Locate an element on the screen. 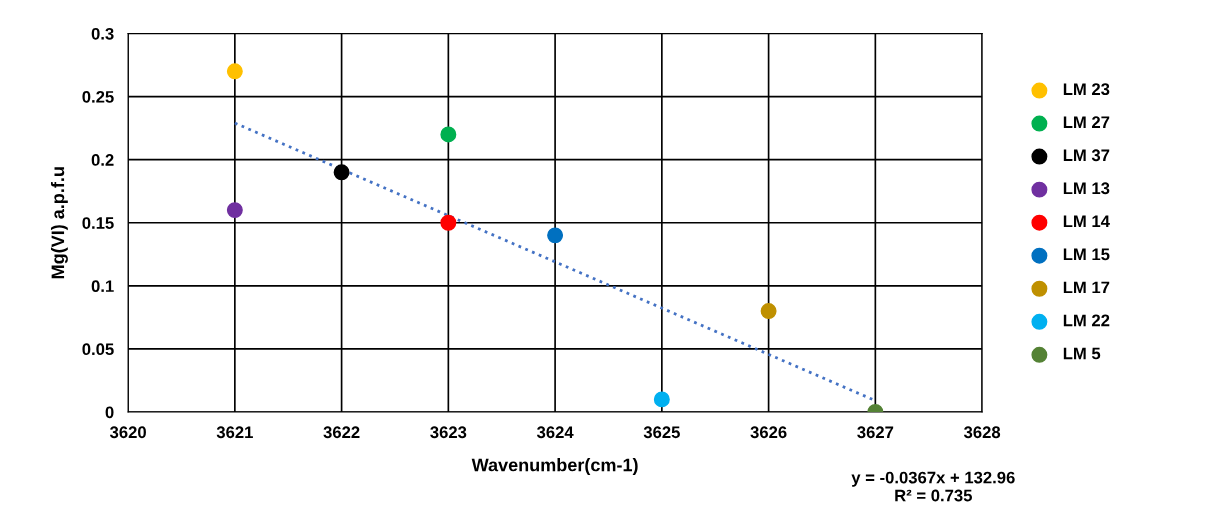 This screenshot has width=1220, height=515. x-tick-label: 3623 is located at coordinates (448, 432).